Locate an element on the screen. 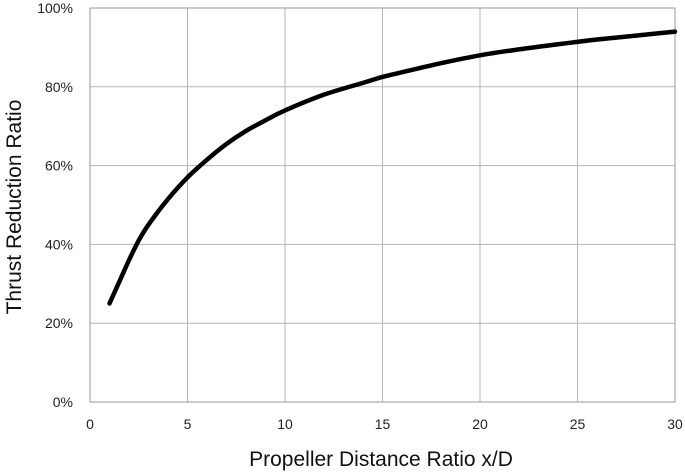  y-tick-label: 40% is located at coordinates (59, 244).